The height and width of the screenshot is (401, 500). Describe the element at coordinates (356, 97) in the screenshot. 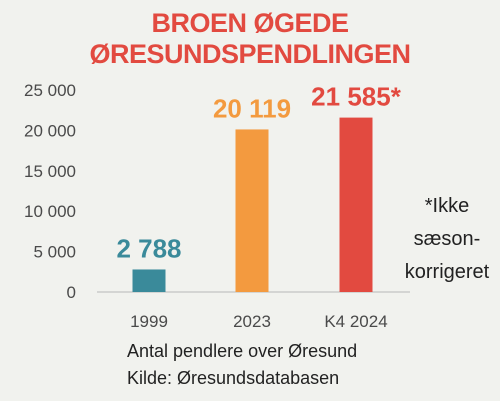

I see `data-label: 21 585*` at that location.